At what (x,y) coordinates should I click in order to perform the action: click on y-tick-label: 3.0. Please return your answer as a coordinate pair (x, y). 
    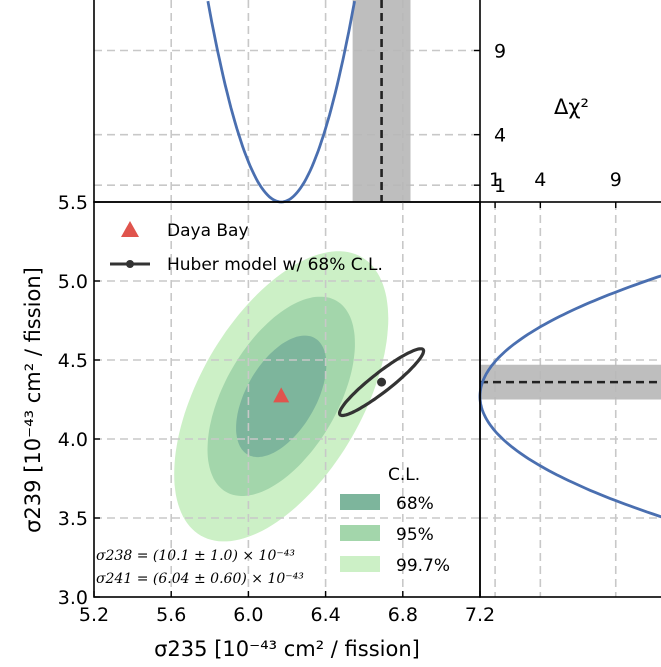
    Looking at the image, I should click on (73, 598).